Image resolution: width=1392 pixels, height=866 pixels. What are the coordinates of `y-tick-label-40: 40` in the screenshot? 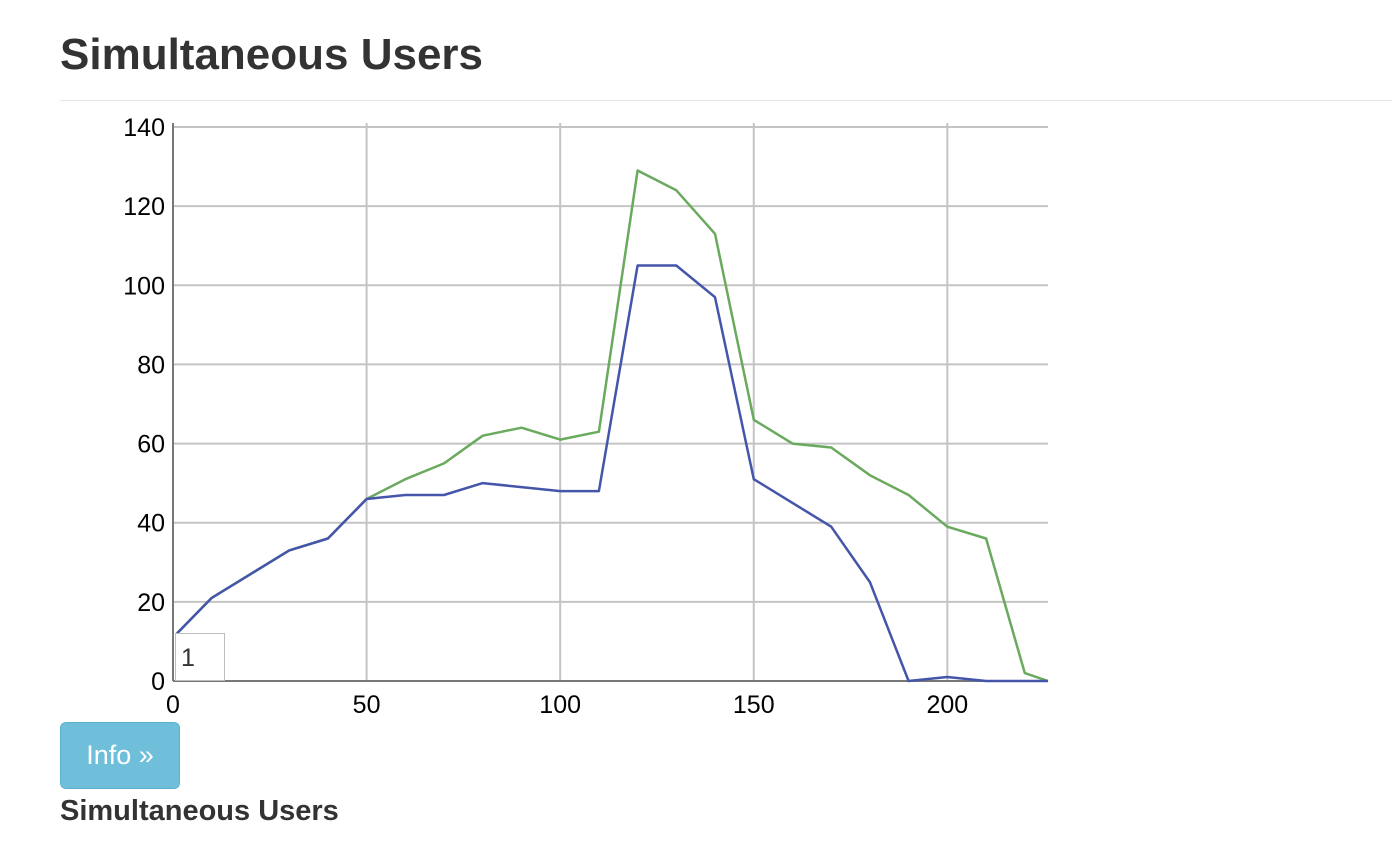 It's located at (151, 524).